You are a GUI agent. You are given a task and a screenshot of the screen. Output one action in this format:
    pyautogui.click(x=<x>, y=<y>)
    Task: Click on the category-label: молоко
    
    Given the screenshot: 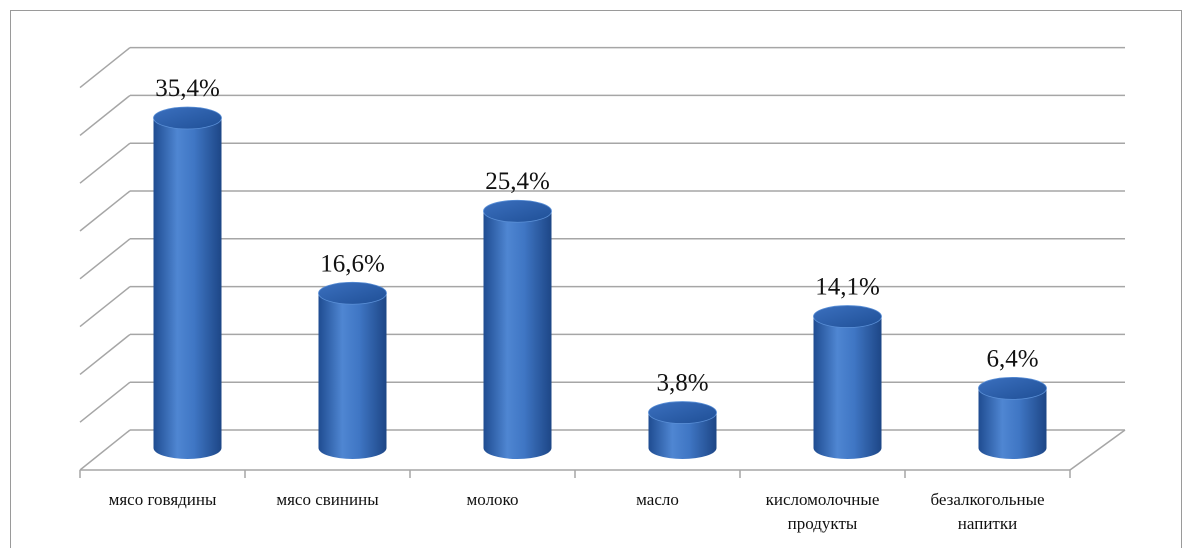 What is the action you would take?
    pyautogui.click(x=493, y=499)
    